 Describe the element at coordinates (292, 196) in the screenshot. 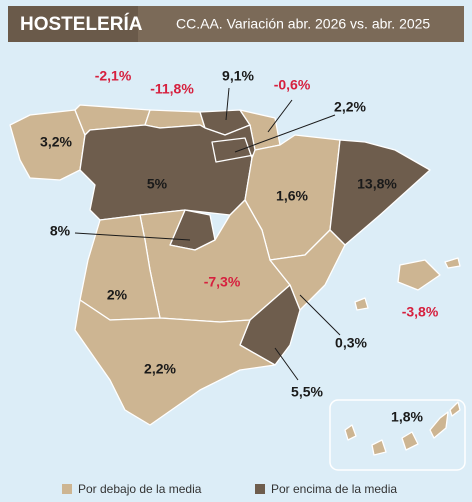

I see `region-label: 1,6%` at that location.